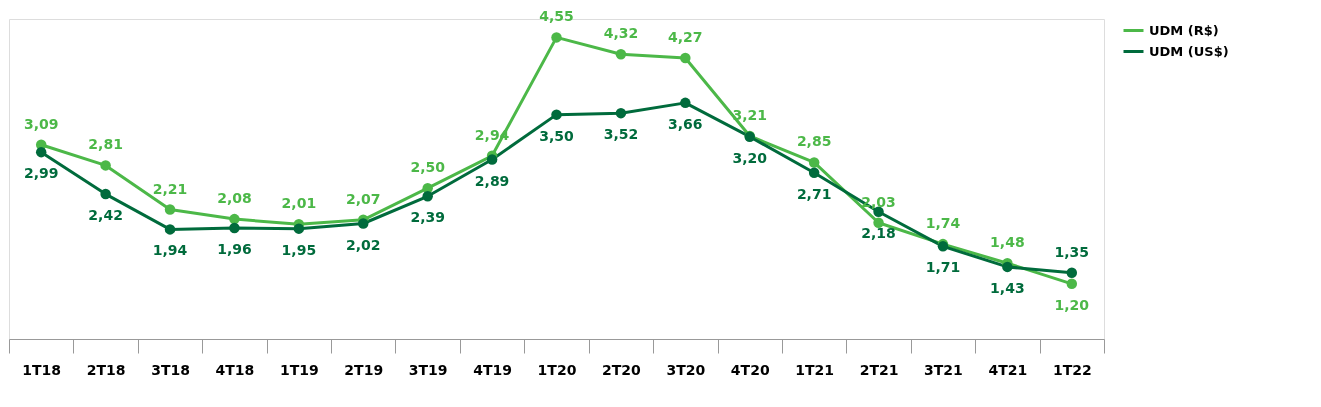 This screenshot has width=1321, height=407. I want to click on data-label: 2,39, so click(427, 217).